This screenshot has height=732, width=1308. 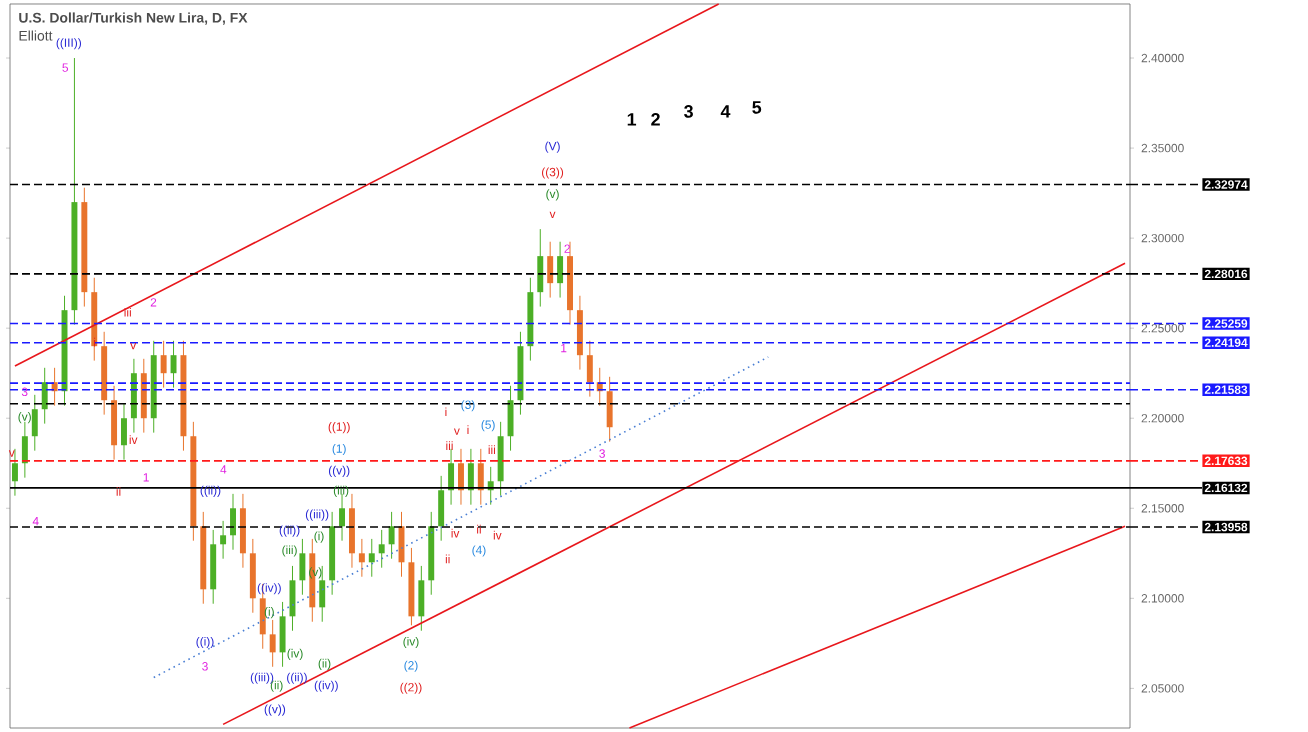 What do you see at coordinates (725, 111) in the screenshot?
I see `annotation: 4` at bounding box center [725, 111].